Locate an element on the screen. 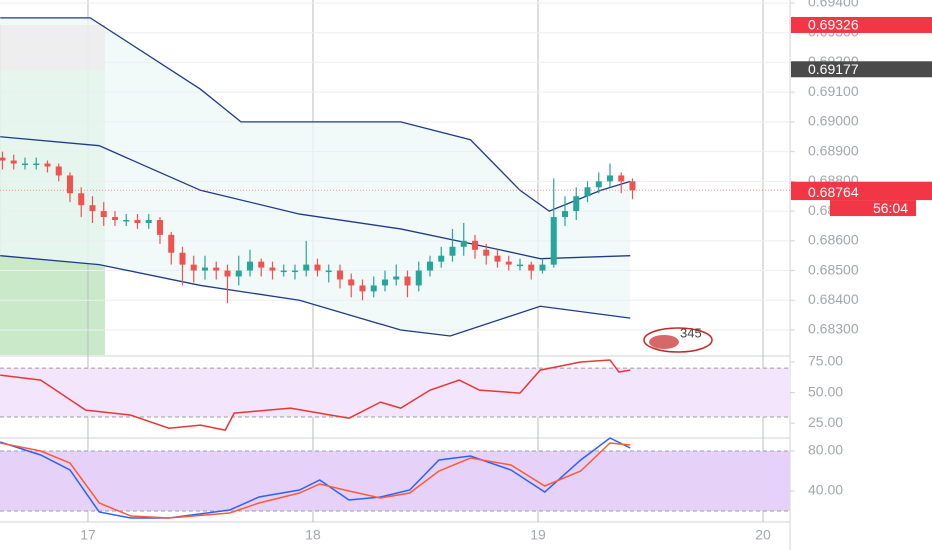  y-tick-label: 50.00 is located at coordinates (825, 391).